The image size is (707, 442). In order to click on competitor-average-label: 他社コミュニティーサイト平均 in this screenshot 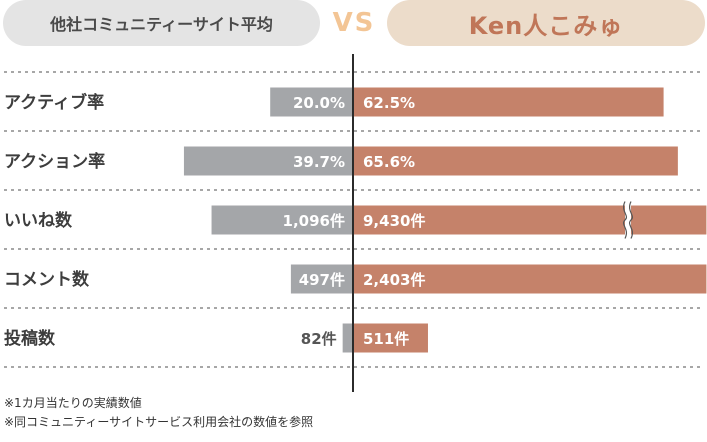, I will do `click(161, 24)`.